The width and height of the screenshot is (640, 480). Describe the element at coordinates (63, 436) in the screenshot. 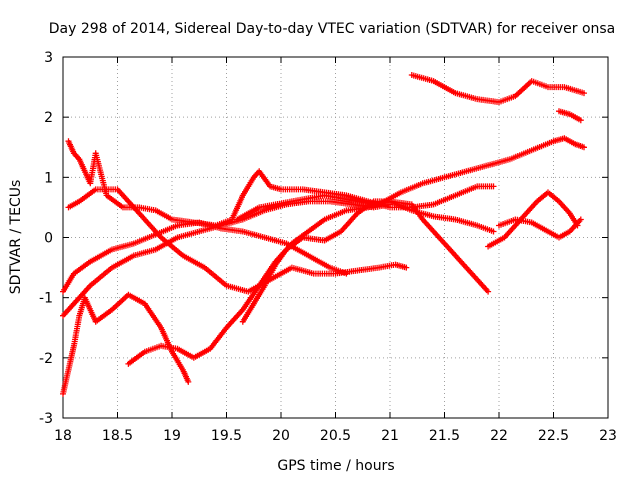

I see `x-tick-label: 18` at that location.